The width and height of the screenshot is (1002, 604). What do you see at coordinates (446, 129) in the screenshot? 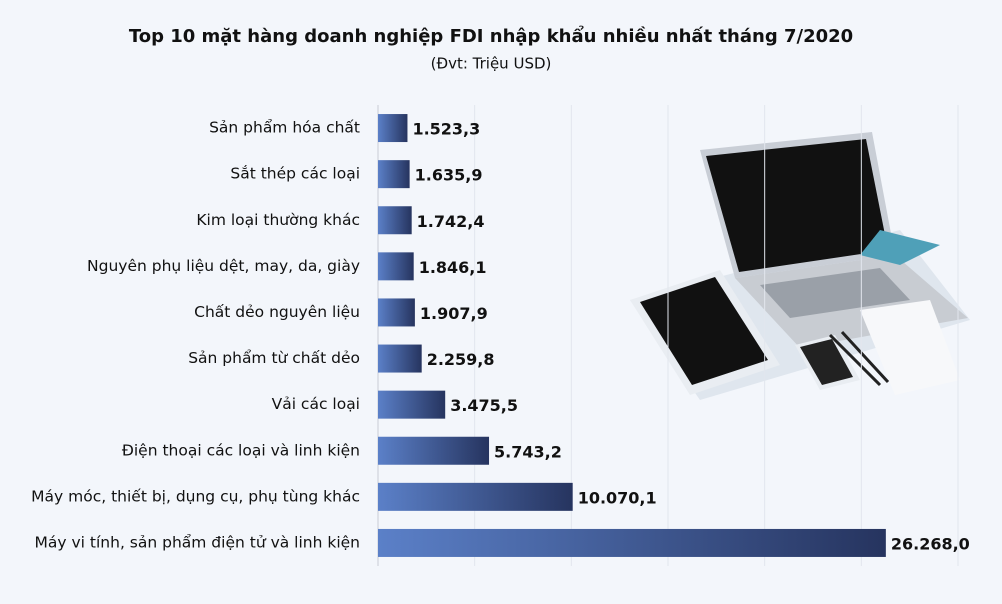
I see `value-label: 1.523,3` at bounding box center [446, 129].